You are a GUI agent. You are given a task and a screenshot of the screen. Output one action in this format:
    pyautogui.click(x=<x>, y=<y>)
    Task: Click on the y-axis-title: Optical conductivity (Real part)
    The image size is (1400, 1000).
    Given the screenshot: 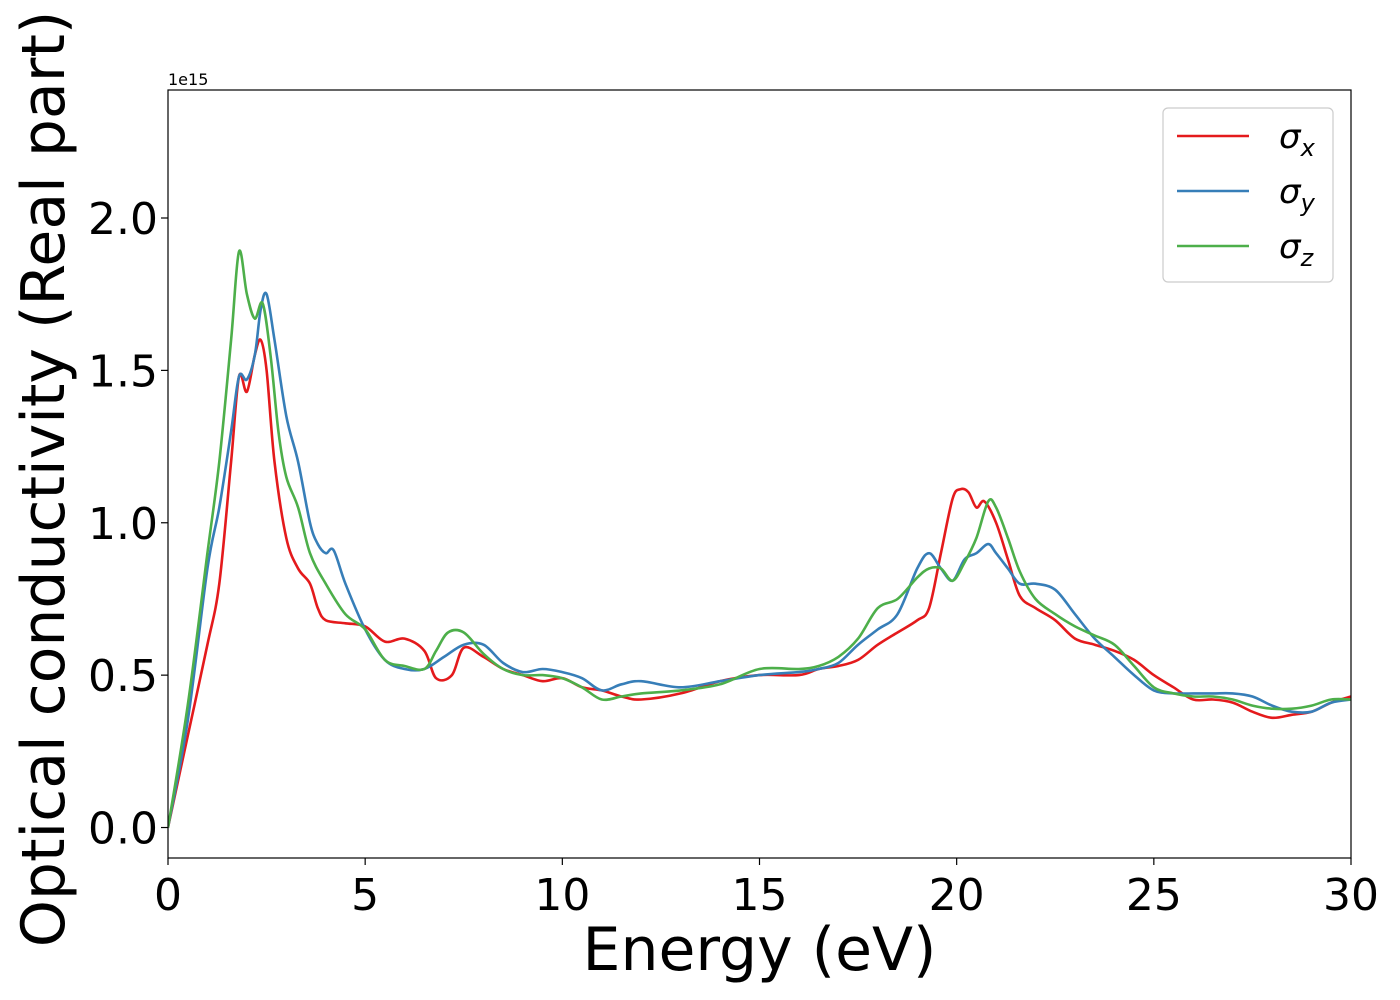 What is the action you would take?
    pyautogui.click(x=44, y=479)
    